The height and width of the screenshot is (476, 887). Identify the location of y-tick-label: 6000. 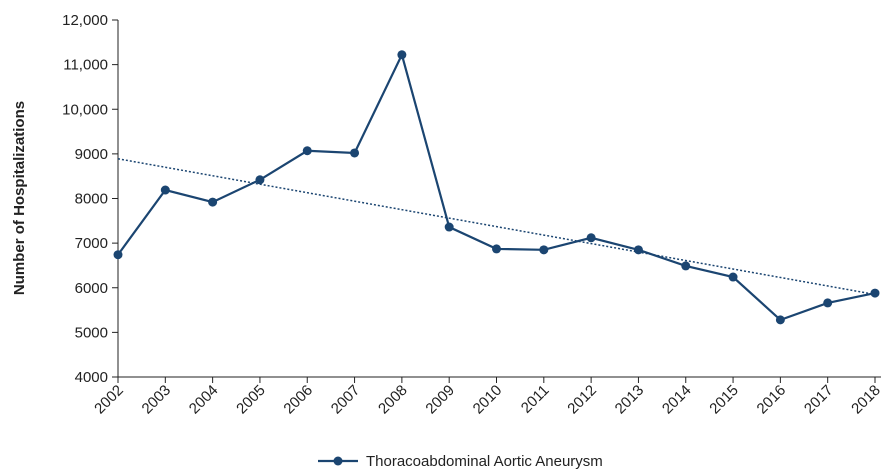
(91, 288).